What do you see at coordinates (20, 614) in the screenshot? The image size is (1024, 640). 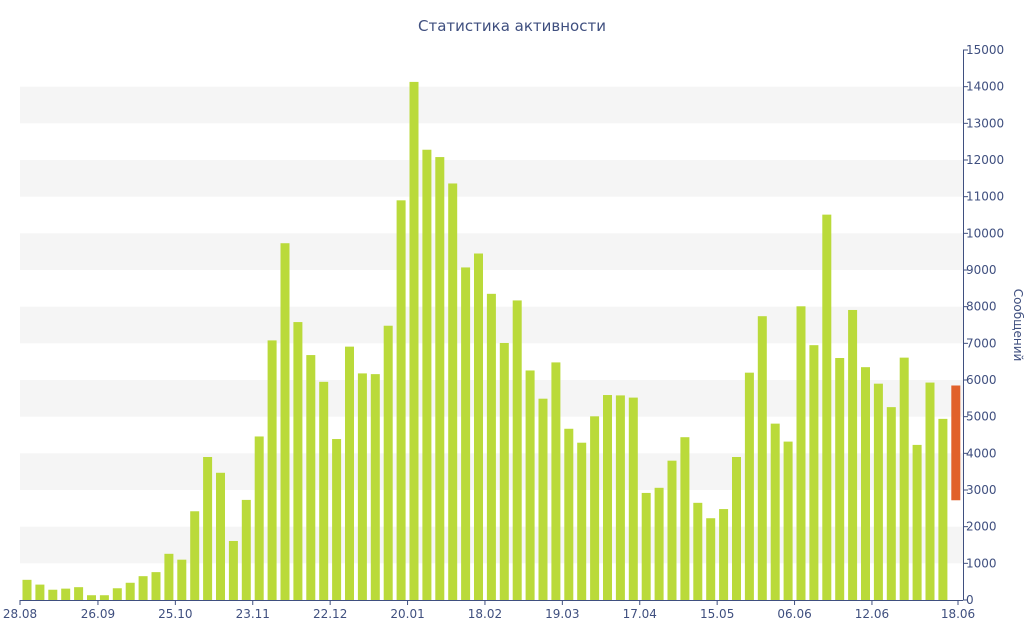 I see `x-tick-label: 28.08` at bounding box center [20, 614].